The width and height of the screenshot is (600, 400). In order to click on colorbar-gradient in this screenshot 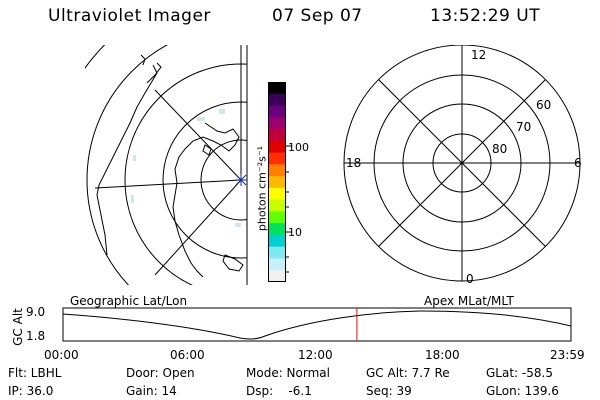, I will do `click(277, 182)`.